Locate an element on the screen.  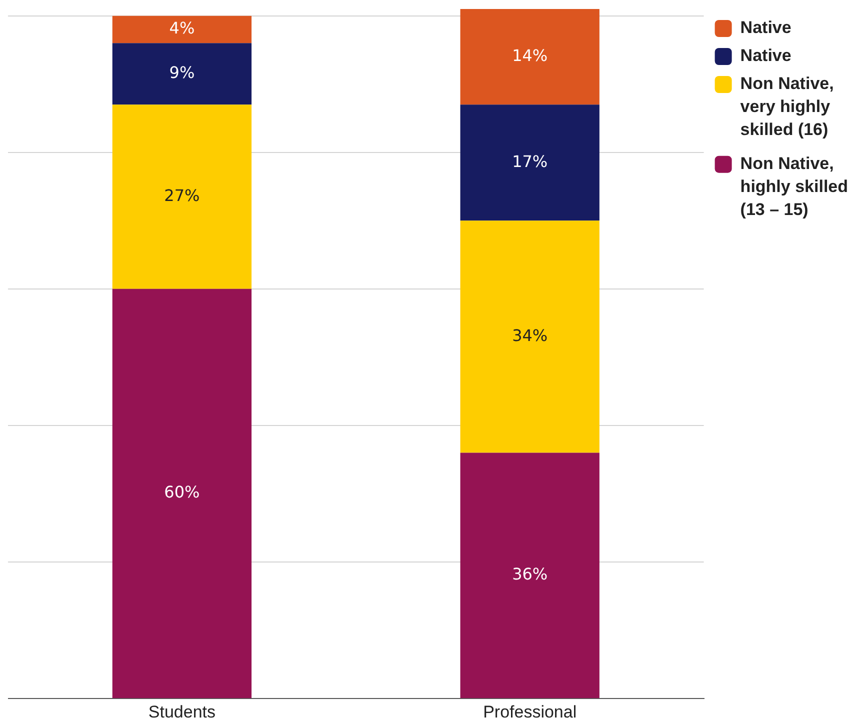
data-label: 17% is located at coordinates (530, 161).